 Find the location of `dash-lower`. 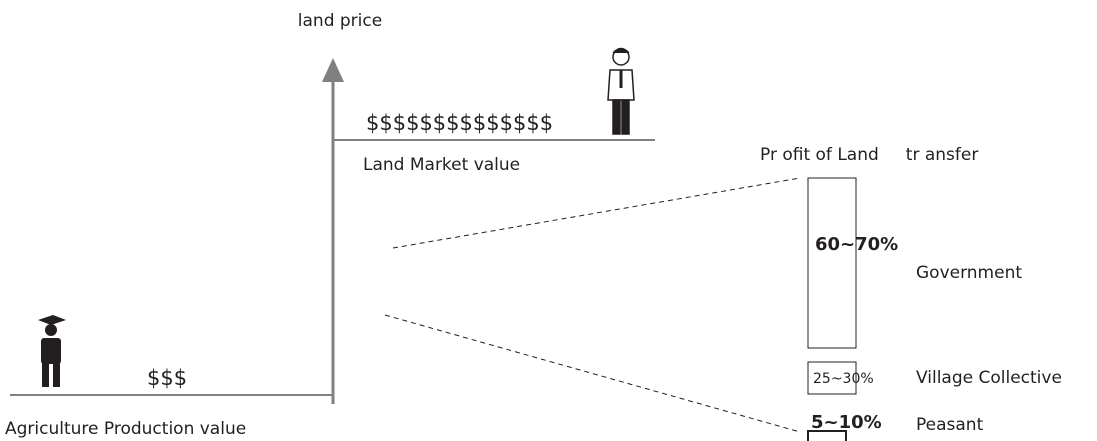

dash-lower is located at coordinates (592, 373).